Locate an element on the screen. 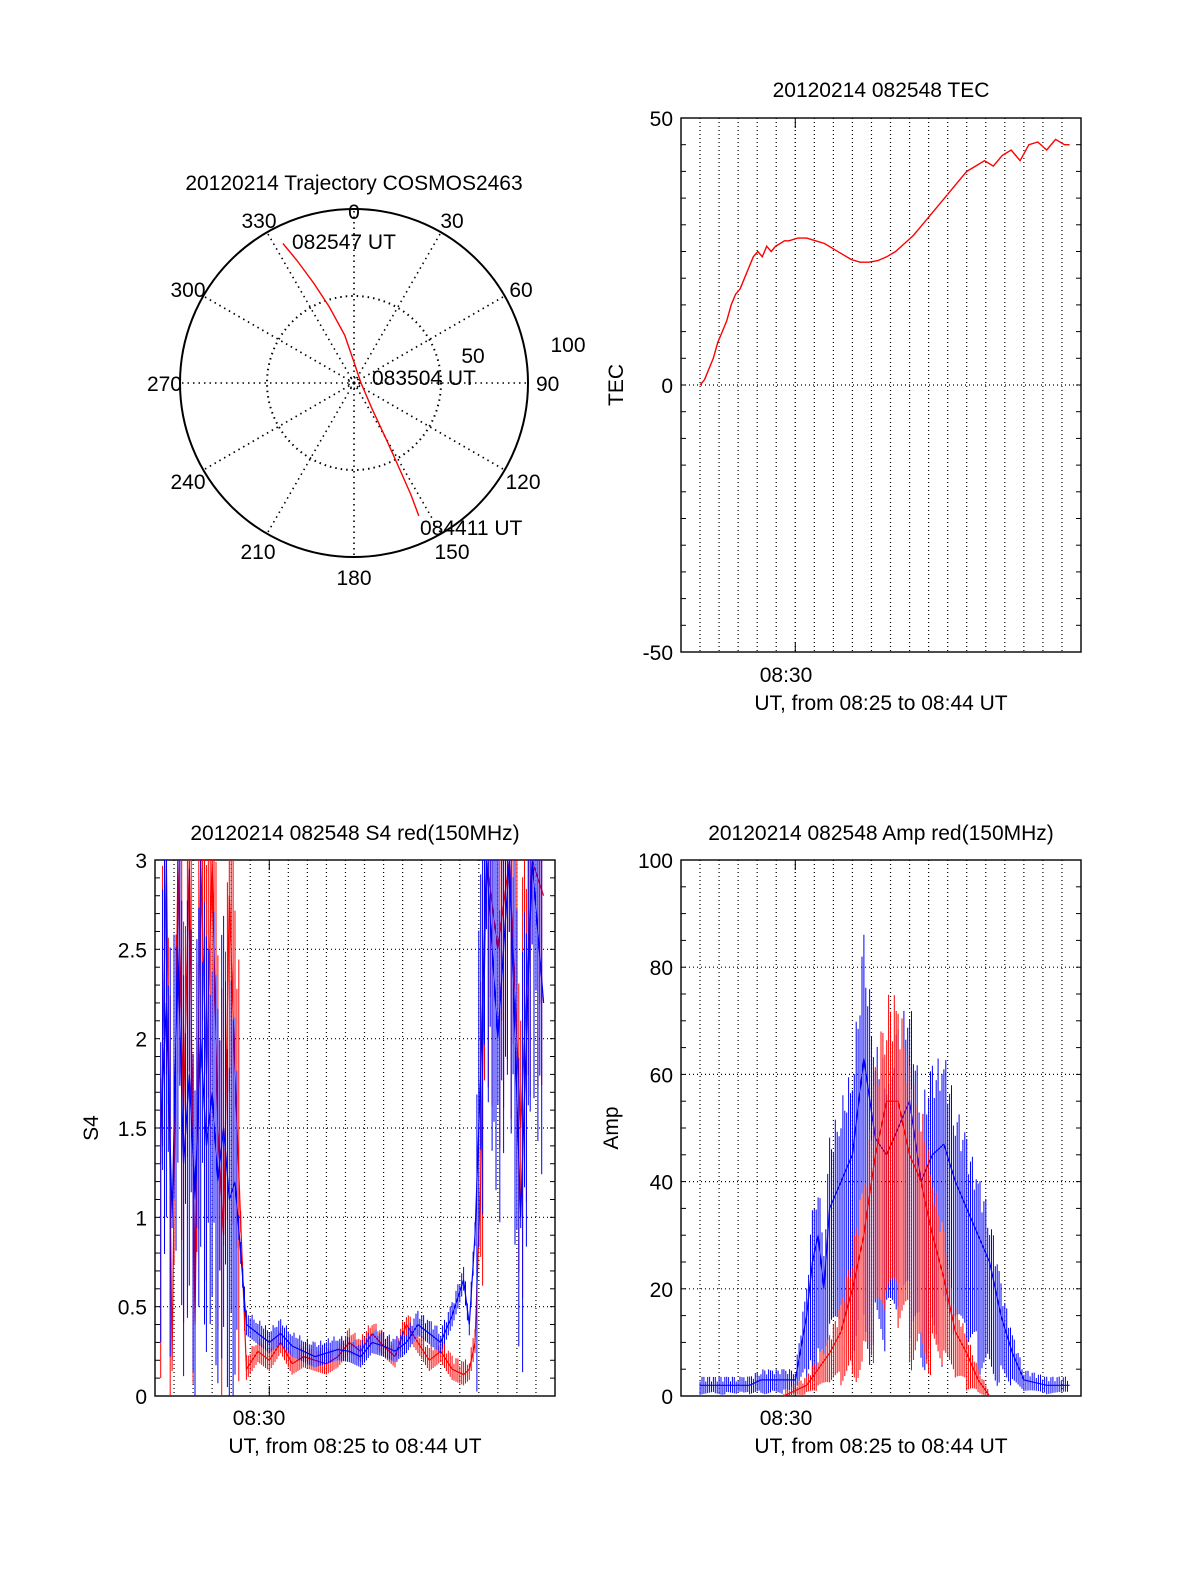  amp-y-tick-label-1: 20 is located at coordinates (661, 1290).